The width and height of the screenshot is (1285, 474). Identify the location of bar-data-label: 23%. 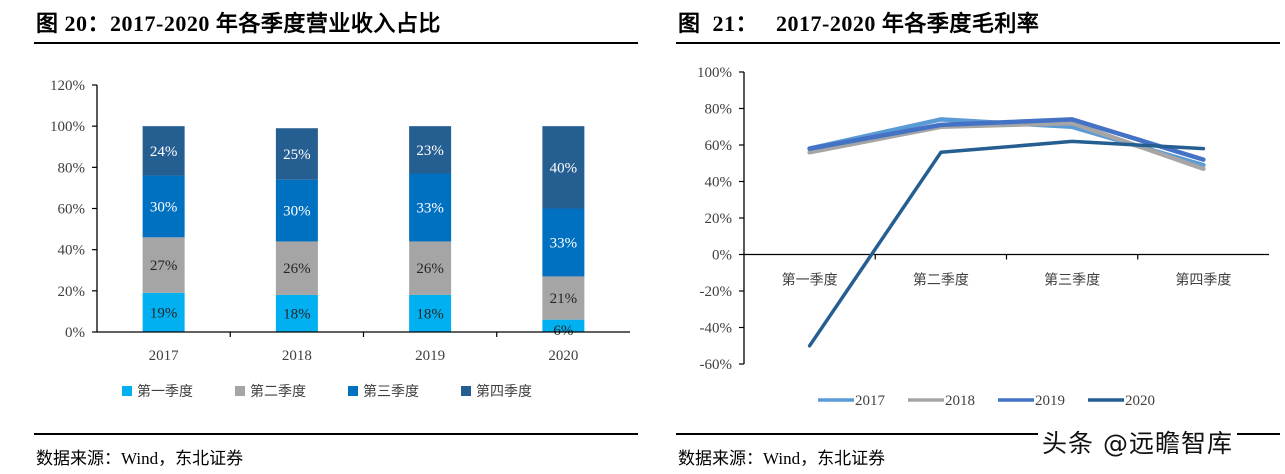
(430, 151).